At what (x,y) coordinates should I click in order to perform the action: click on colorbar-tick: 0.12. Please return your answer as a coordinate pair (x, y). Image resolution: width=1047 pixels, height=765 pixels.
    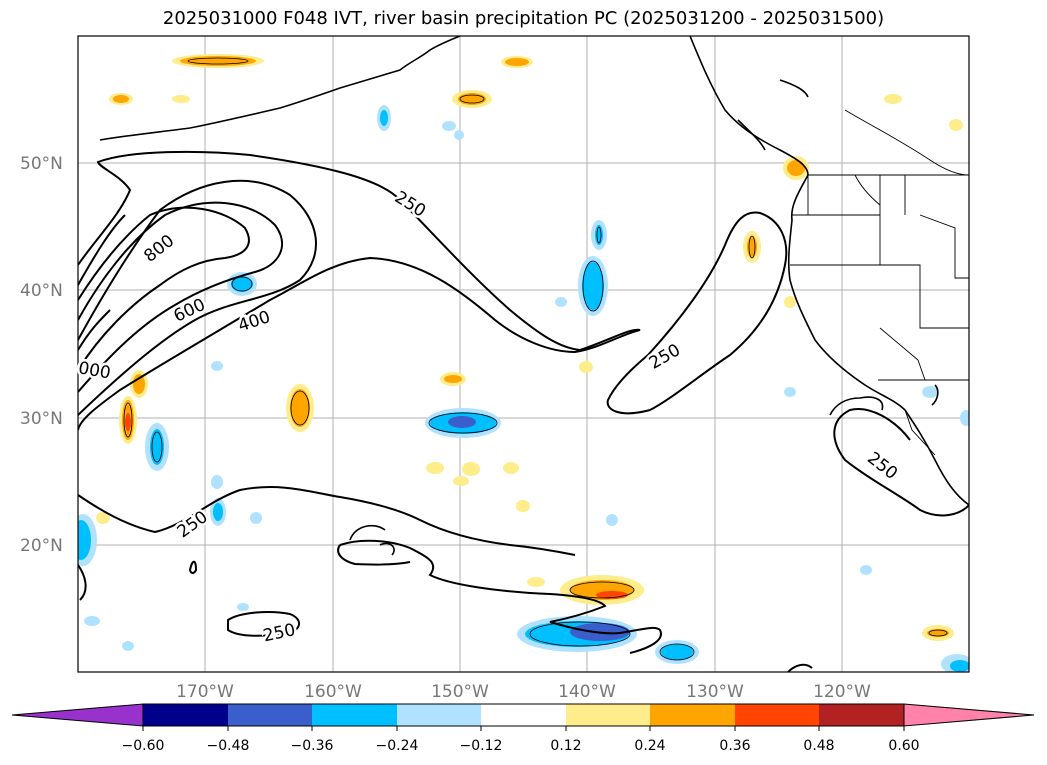
    Looking at the image, I should click on (565, 746).